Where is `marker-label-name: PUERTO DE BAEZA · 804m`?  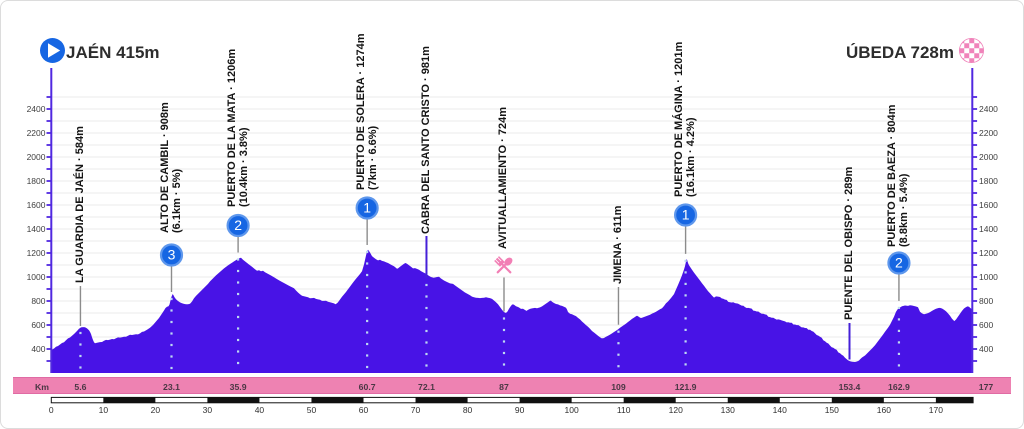
marker-label-name: PUERTO DE BAEZA · 804m is located at coordinates (892, 175).